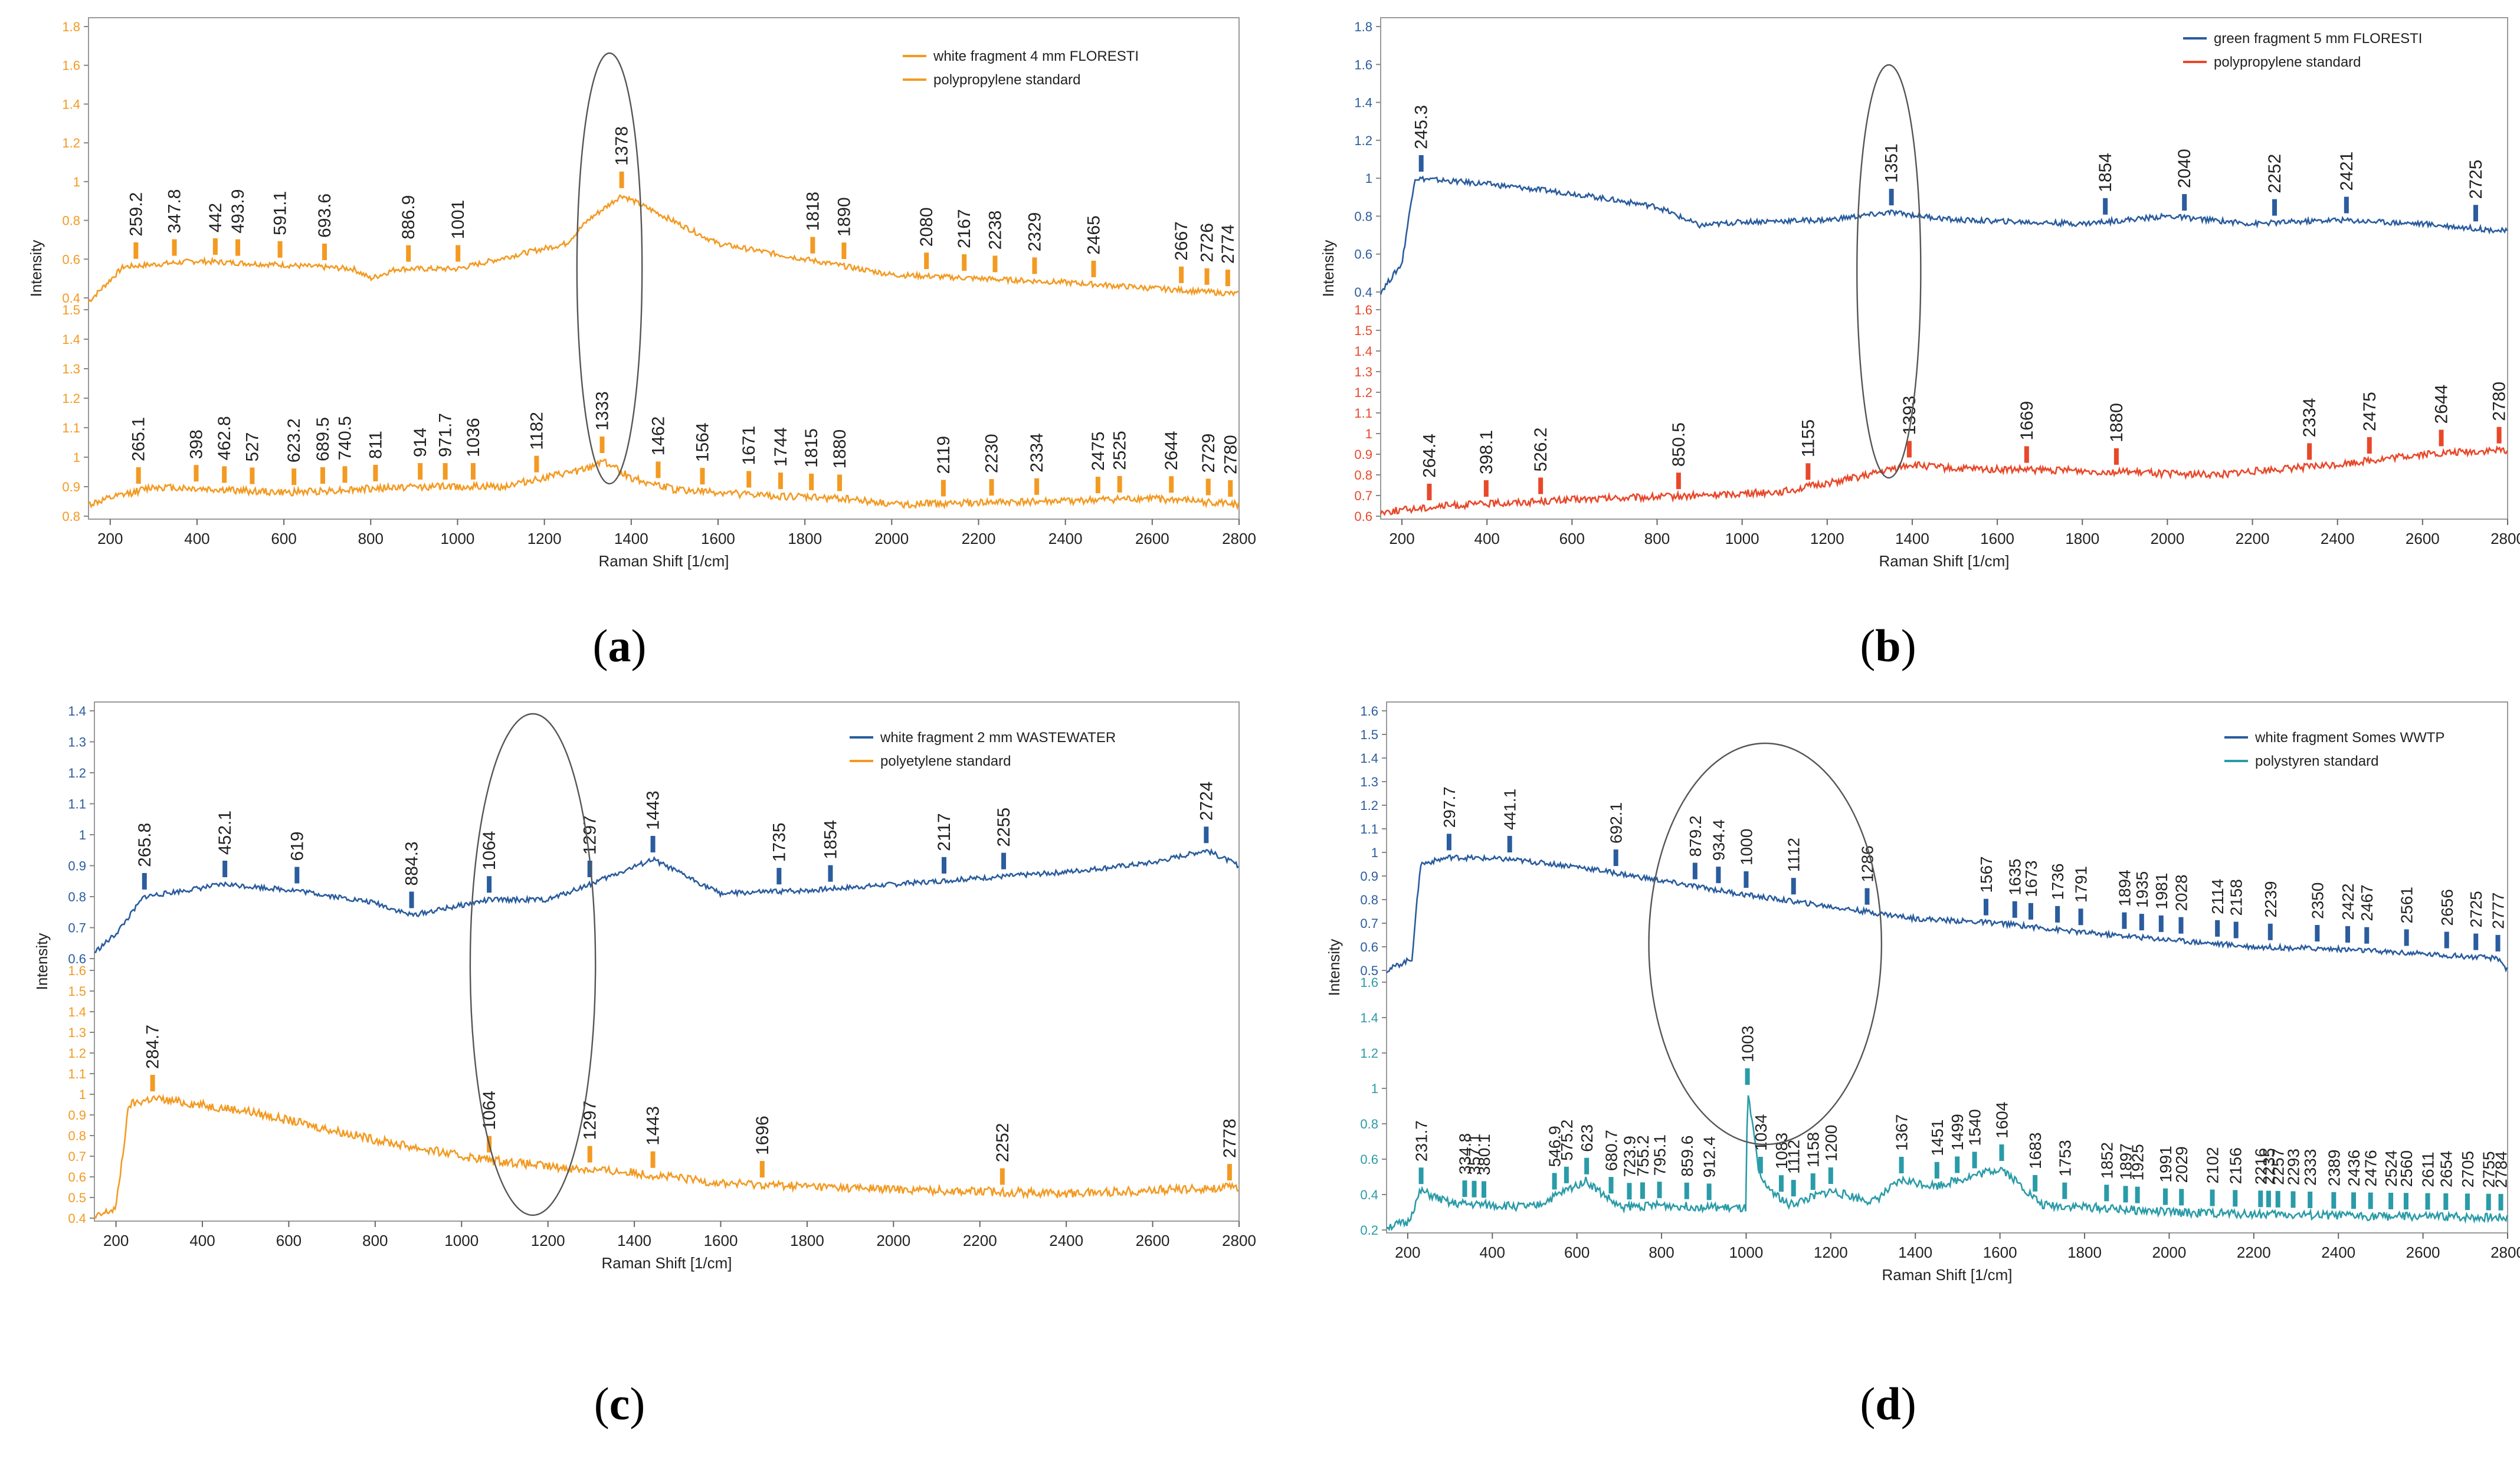 The image size is (2520, 1473). Describe the element at coordinates (1630, 1156) in the screenshot. I see `peak-label: 723.9` at that location.